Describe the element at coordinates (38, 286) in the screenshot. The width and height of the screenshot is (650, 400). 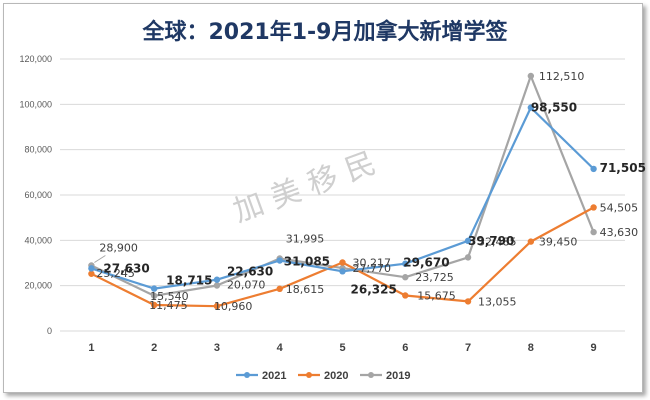
I see `y-tick-label: 20,000` at that location.